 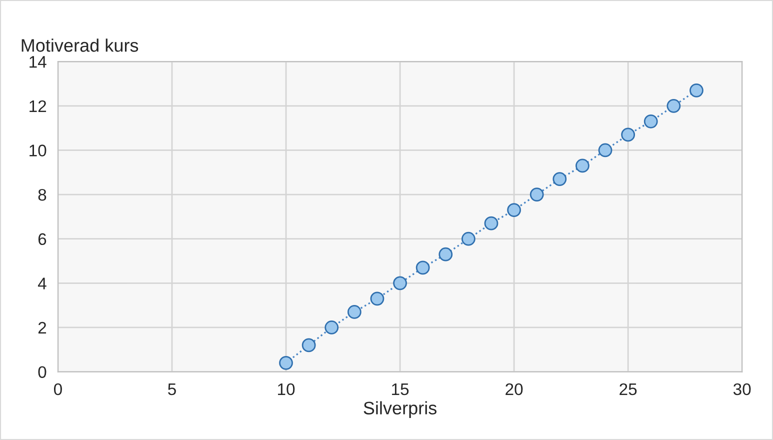 What do you see at coordinates (742, 389) in the screenshot?
I see `x-tick-label: 30` at bounding box center [742, 389].